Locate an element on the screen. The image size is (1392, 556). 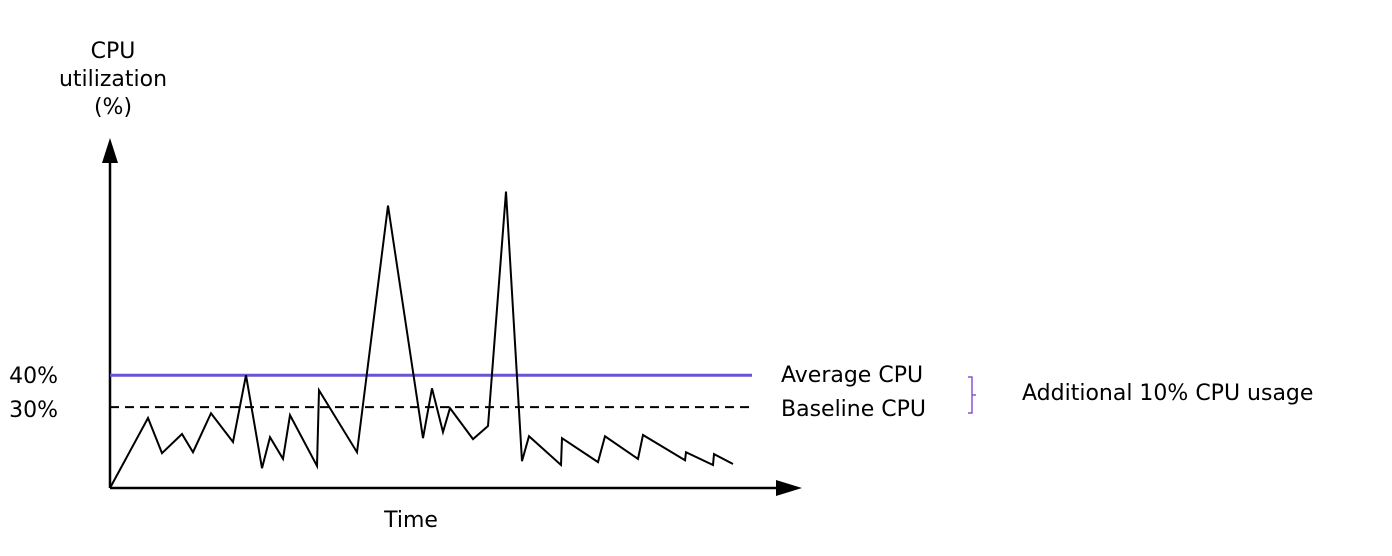
annotation: Additional 10% CPU usage is located at coordinates (1167, 393).